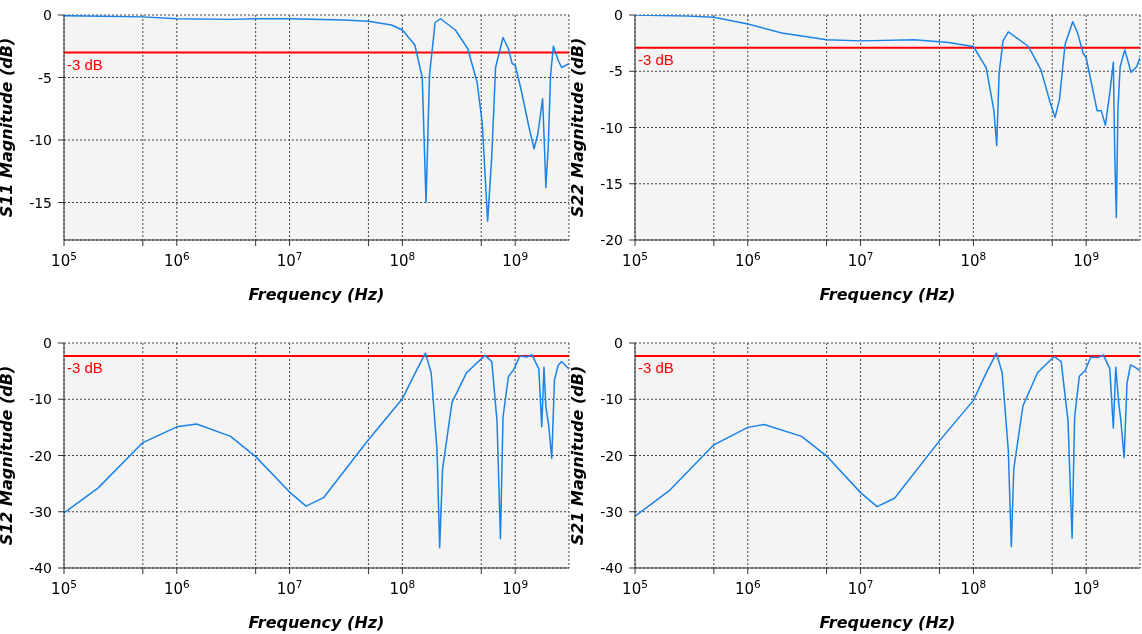 This screenshot has height=634, width=1142. I want to click on y-axis-title: S11 Magnitude (dB), so click(8, 127).